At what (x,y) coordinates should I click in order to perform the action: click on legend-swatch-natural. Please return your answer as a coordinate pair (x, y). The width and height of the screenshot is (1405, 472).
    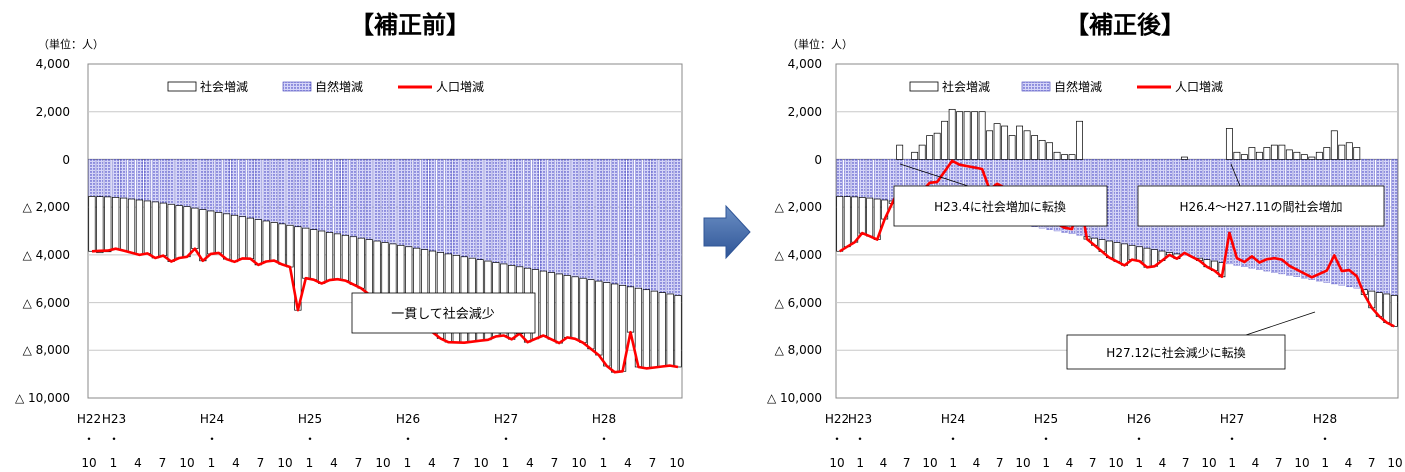
    Looking at the image, I should click on (1036, 86).